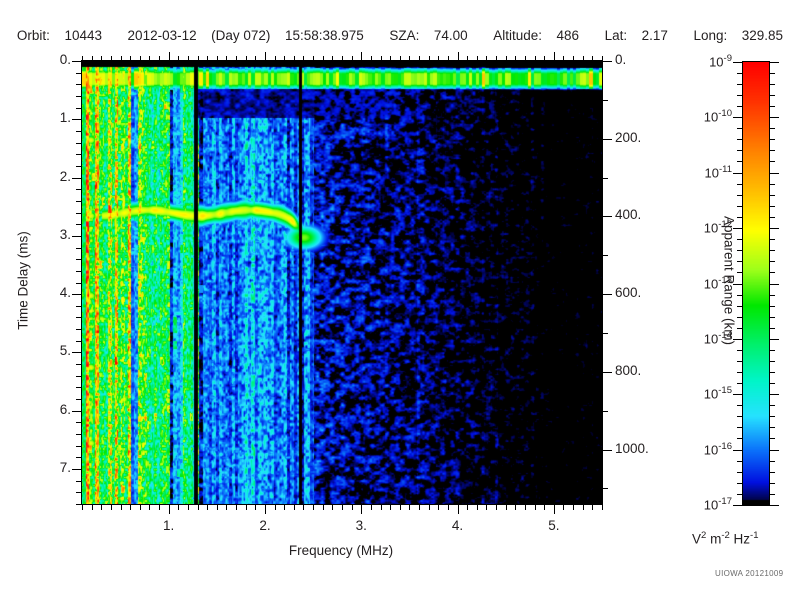 This screenshot has width=800, height=600. What do you see at coordinates (65, 234) in the screenshot?
I see `y-tick-label-3: 3.` at bounding box center [65, 234].